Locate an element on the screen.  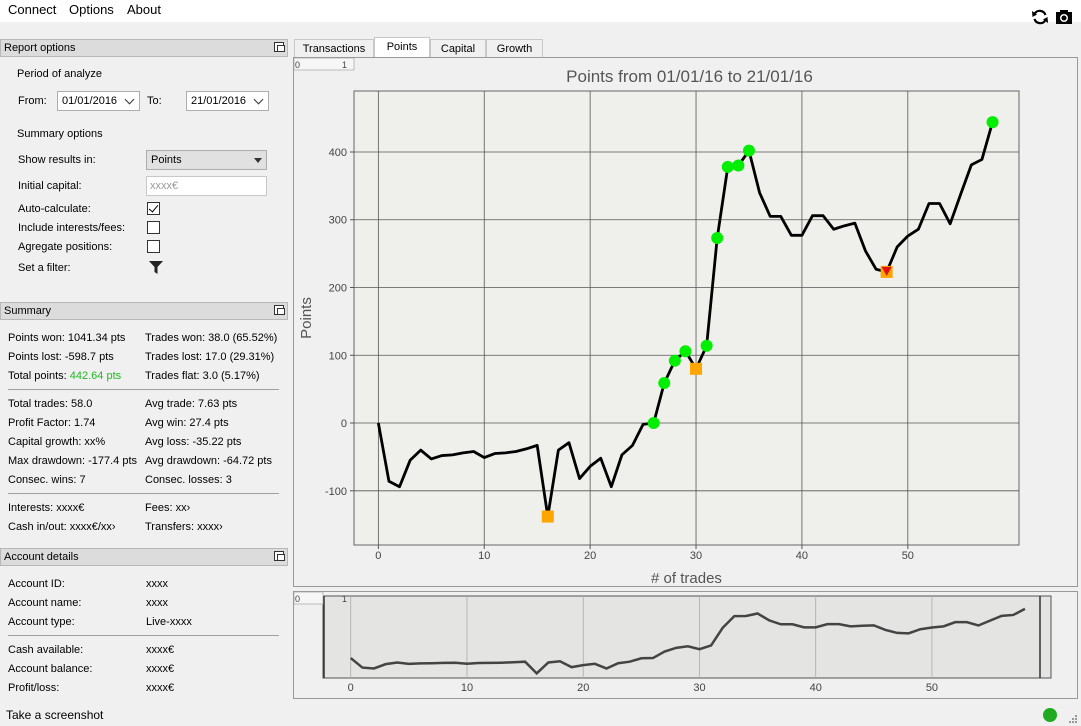
chevron-down-icon is located at coordinates (258, 99).